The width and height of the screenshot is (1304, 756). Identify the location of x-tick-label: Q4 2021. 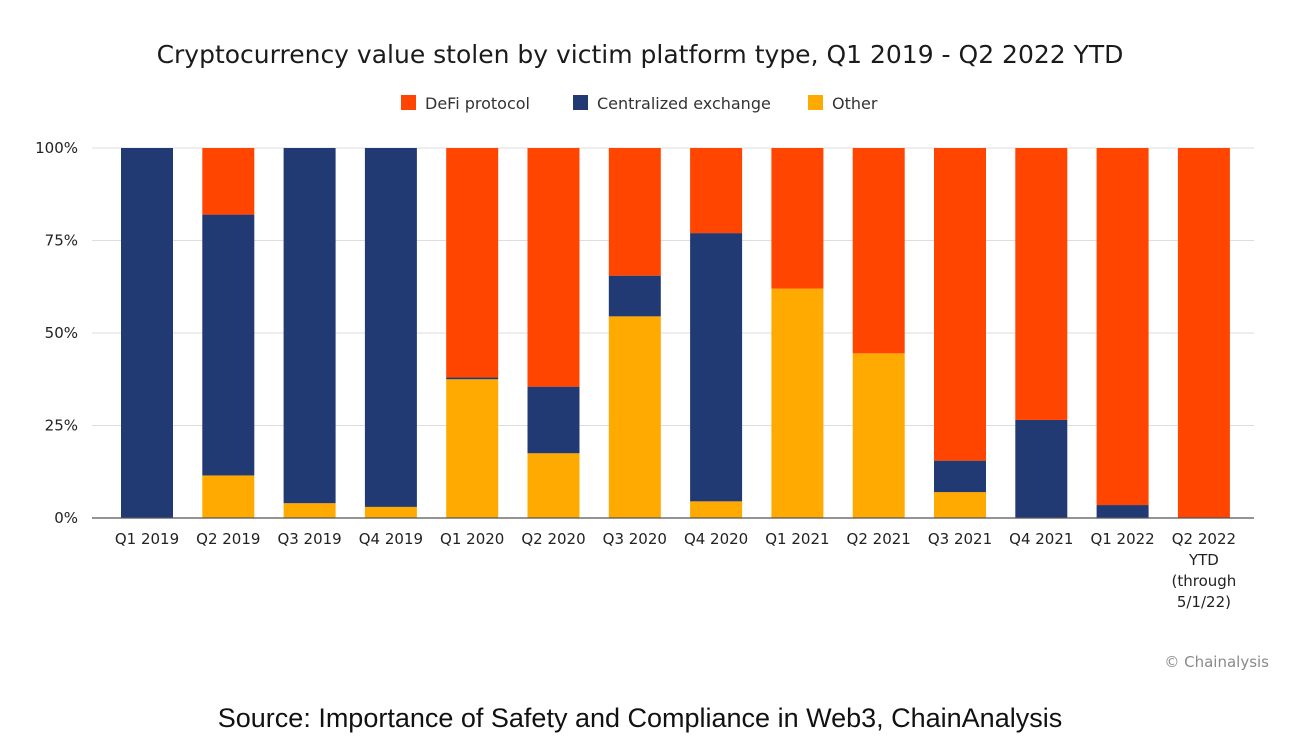
(1041, 539).